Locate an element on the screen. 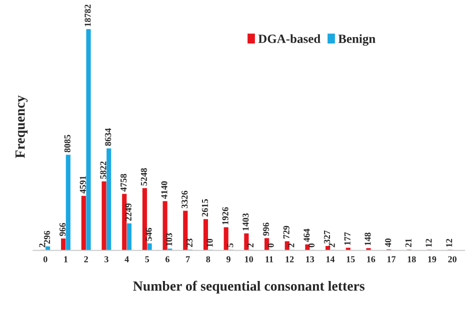  x-axis-title: Number of sequential consonant letters is located at coordinates (249, 287).